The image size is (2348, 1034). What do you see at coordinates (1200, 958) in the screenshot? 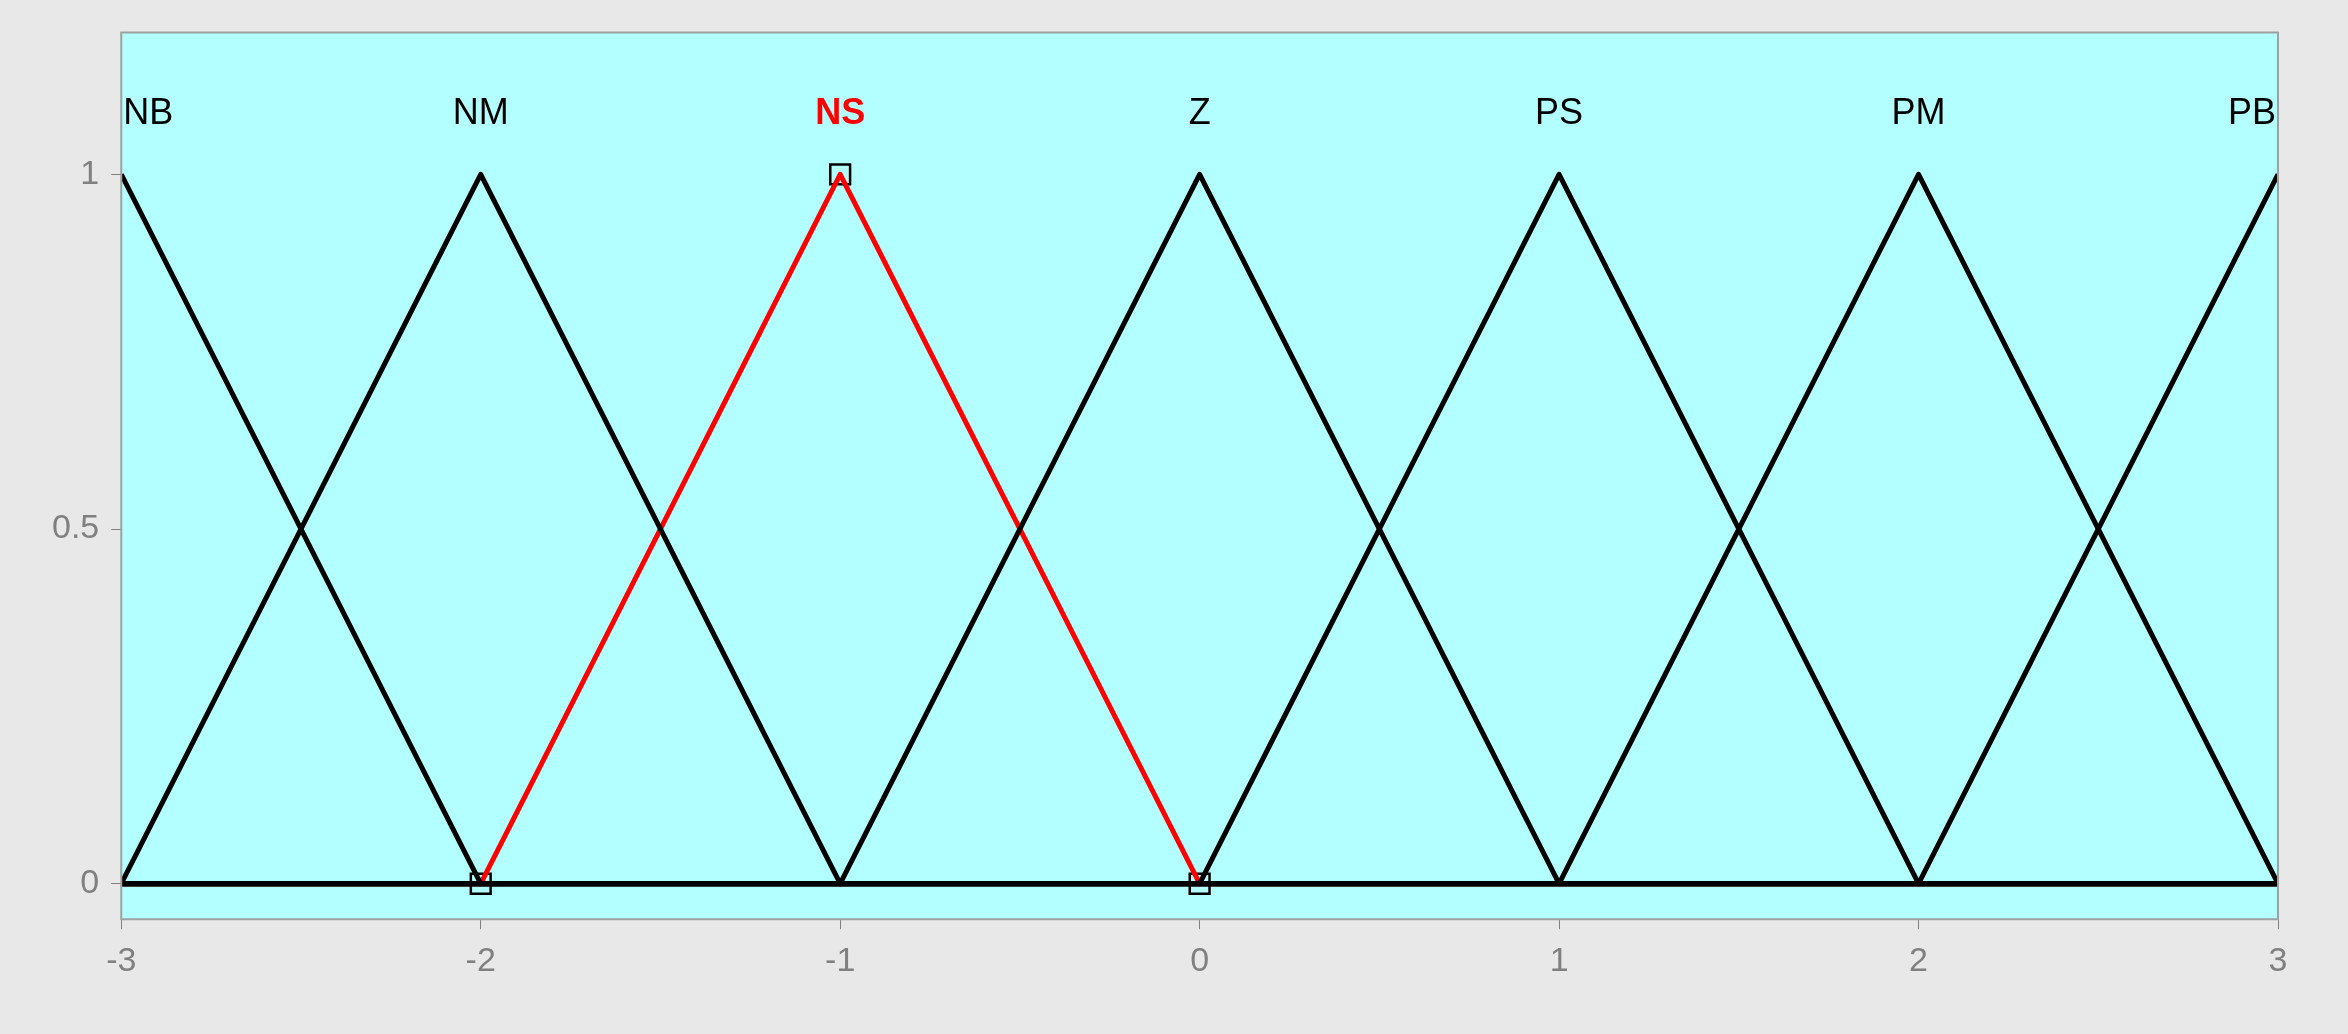
I see `x-tick-label: 0` at bounding box center [1200, 958].